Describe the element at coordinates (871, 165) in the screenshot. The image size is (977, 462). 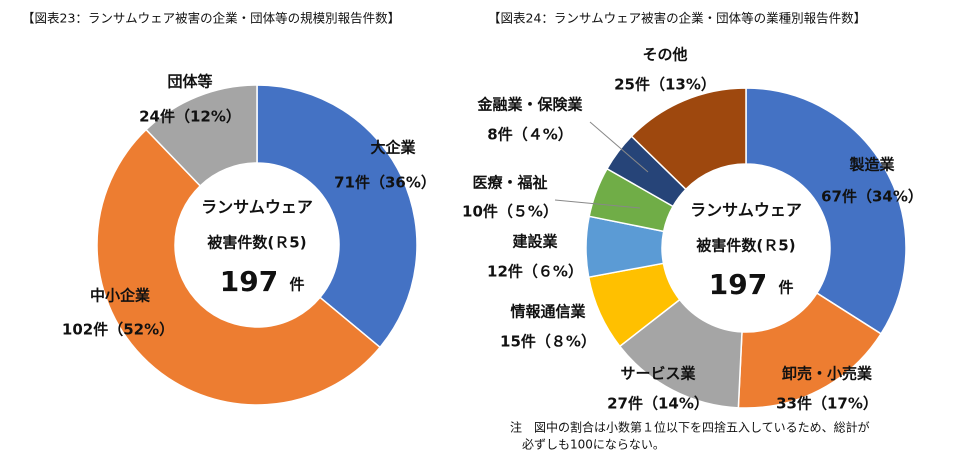
I see `category-label: 製造業` at that location.